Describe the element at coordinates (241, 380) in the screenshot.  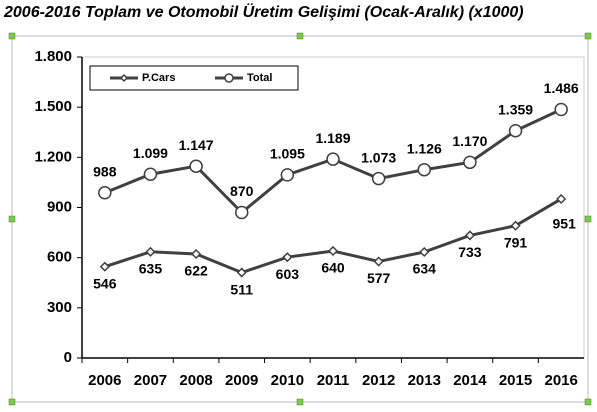
I see `x-tick-label: 2009` at that location.